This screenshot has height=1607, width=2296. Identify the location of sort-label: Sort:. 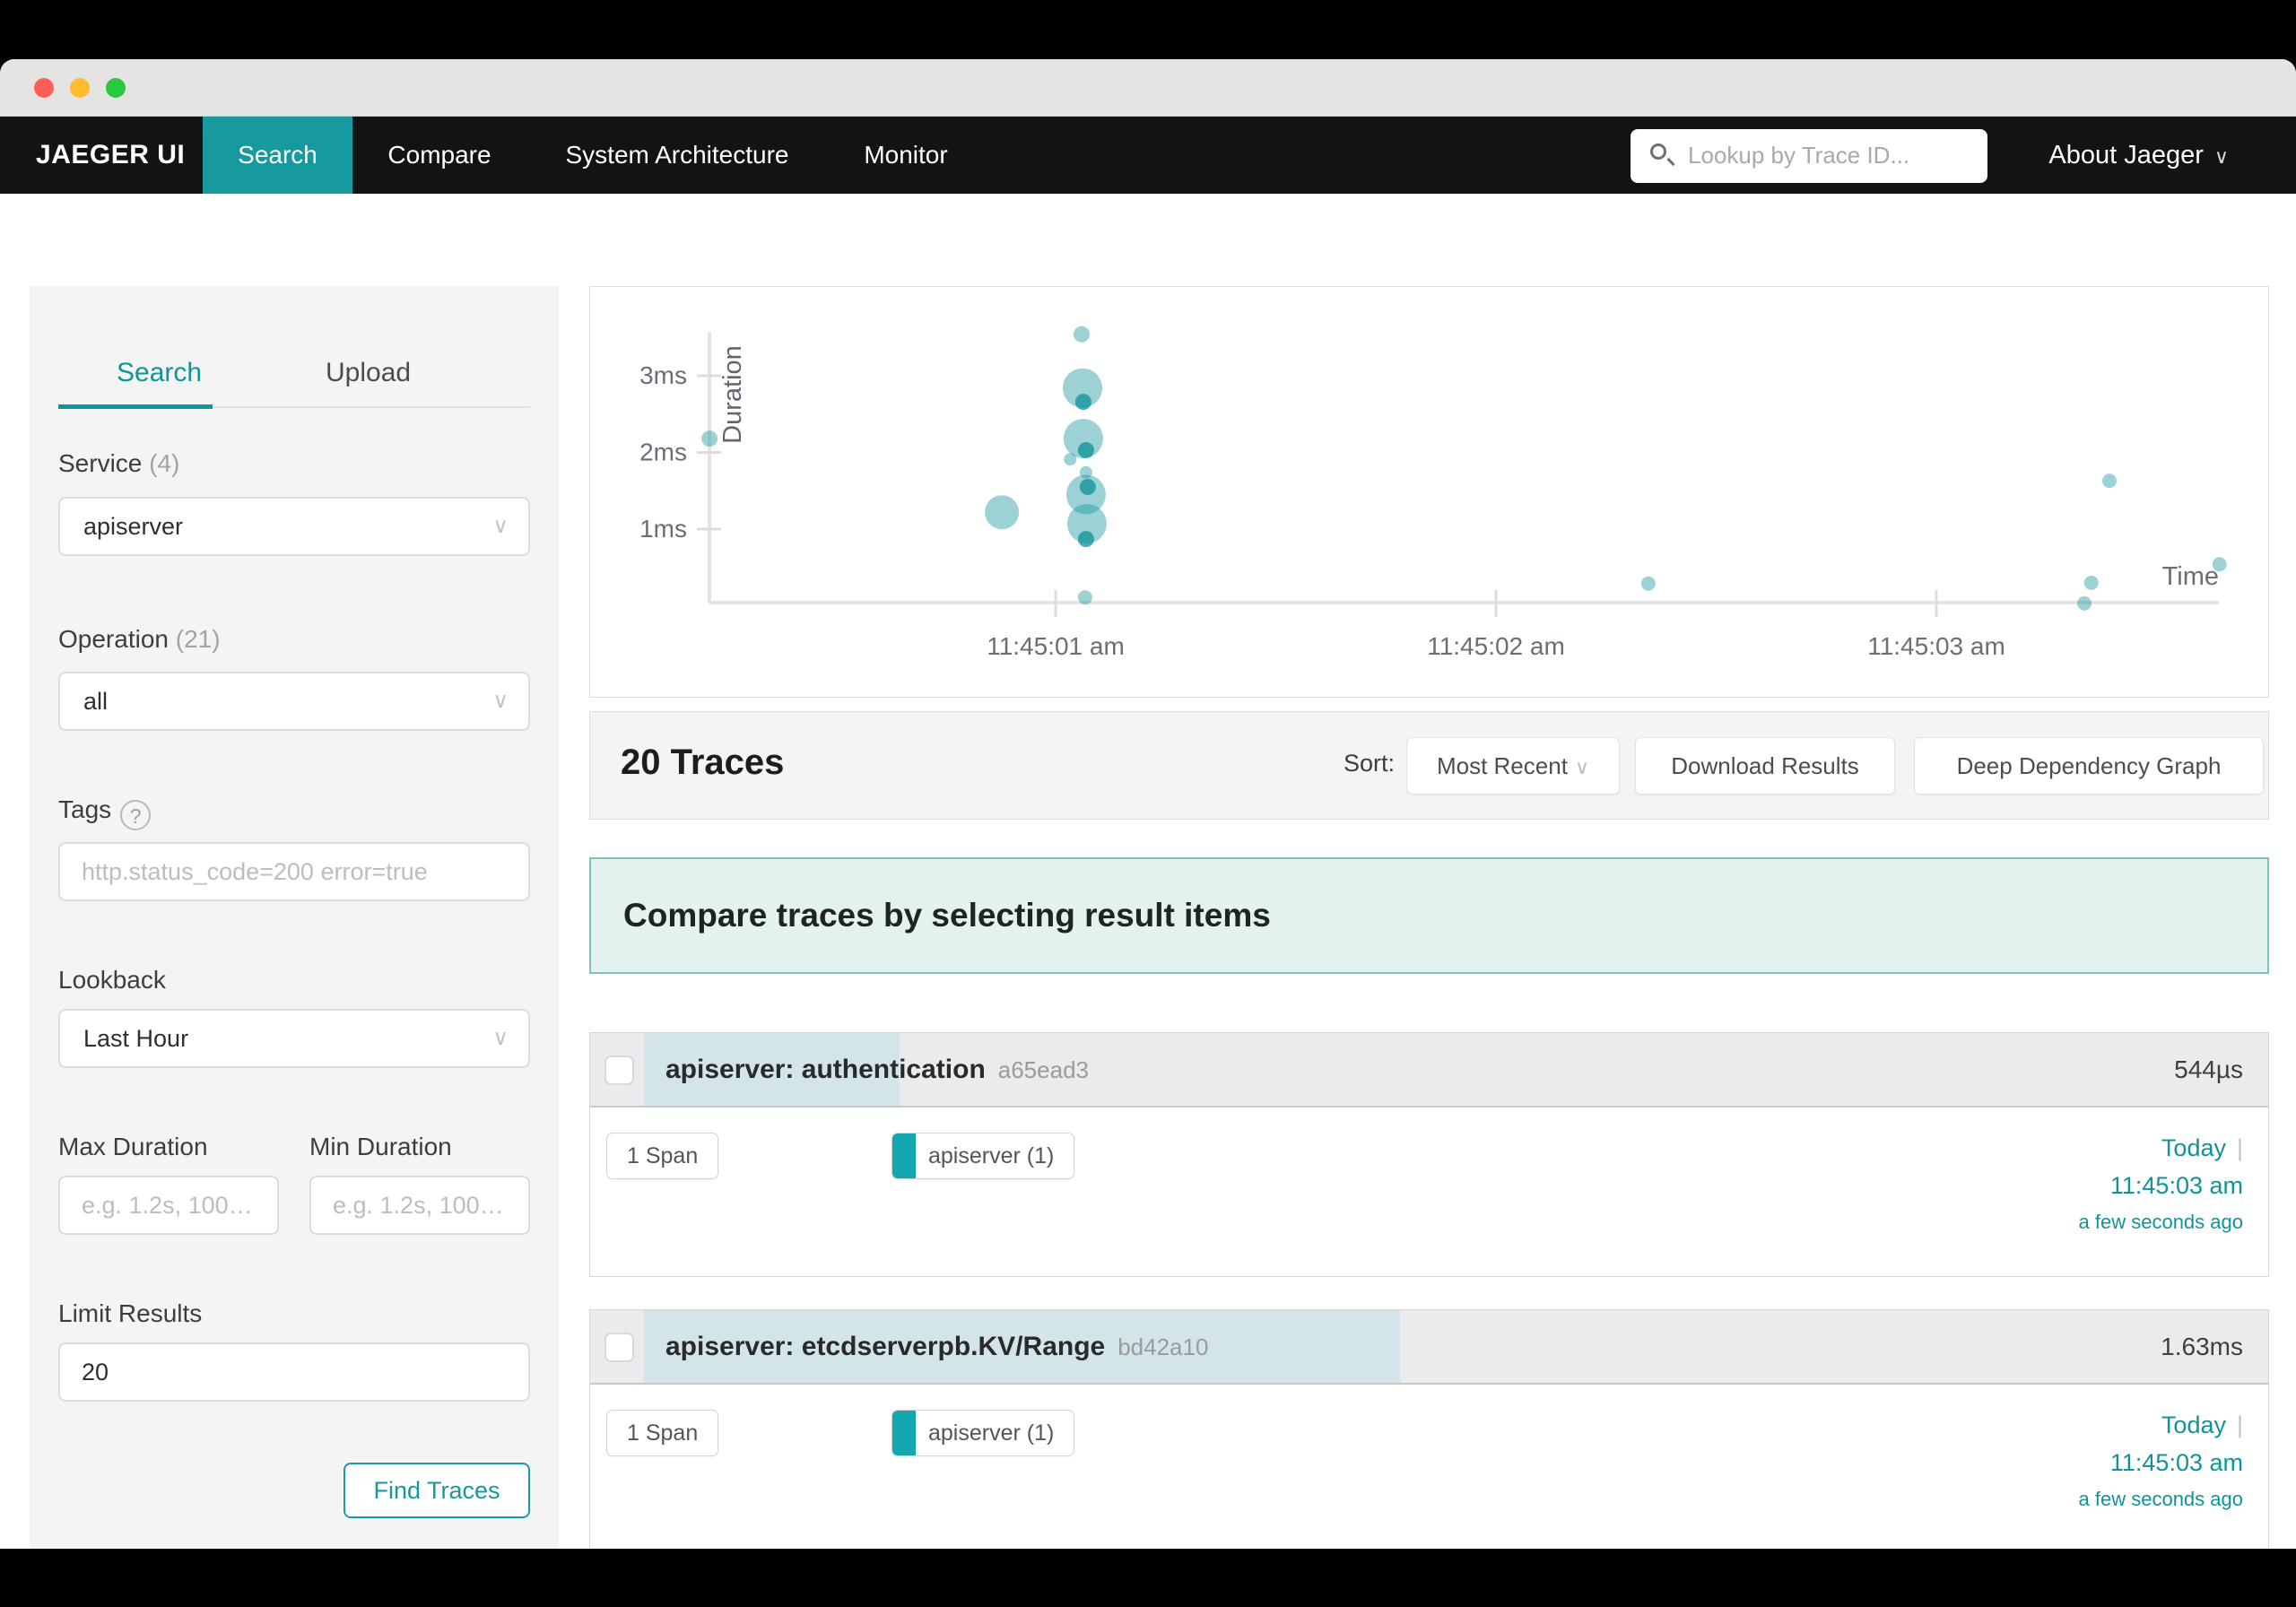
(1370, 764).